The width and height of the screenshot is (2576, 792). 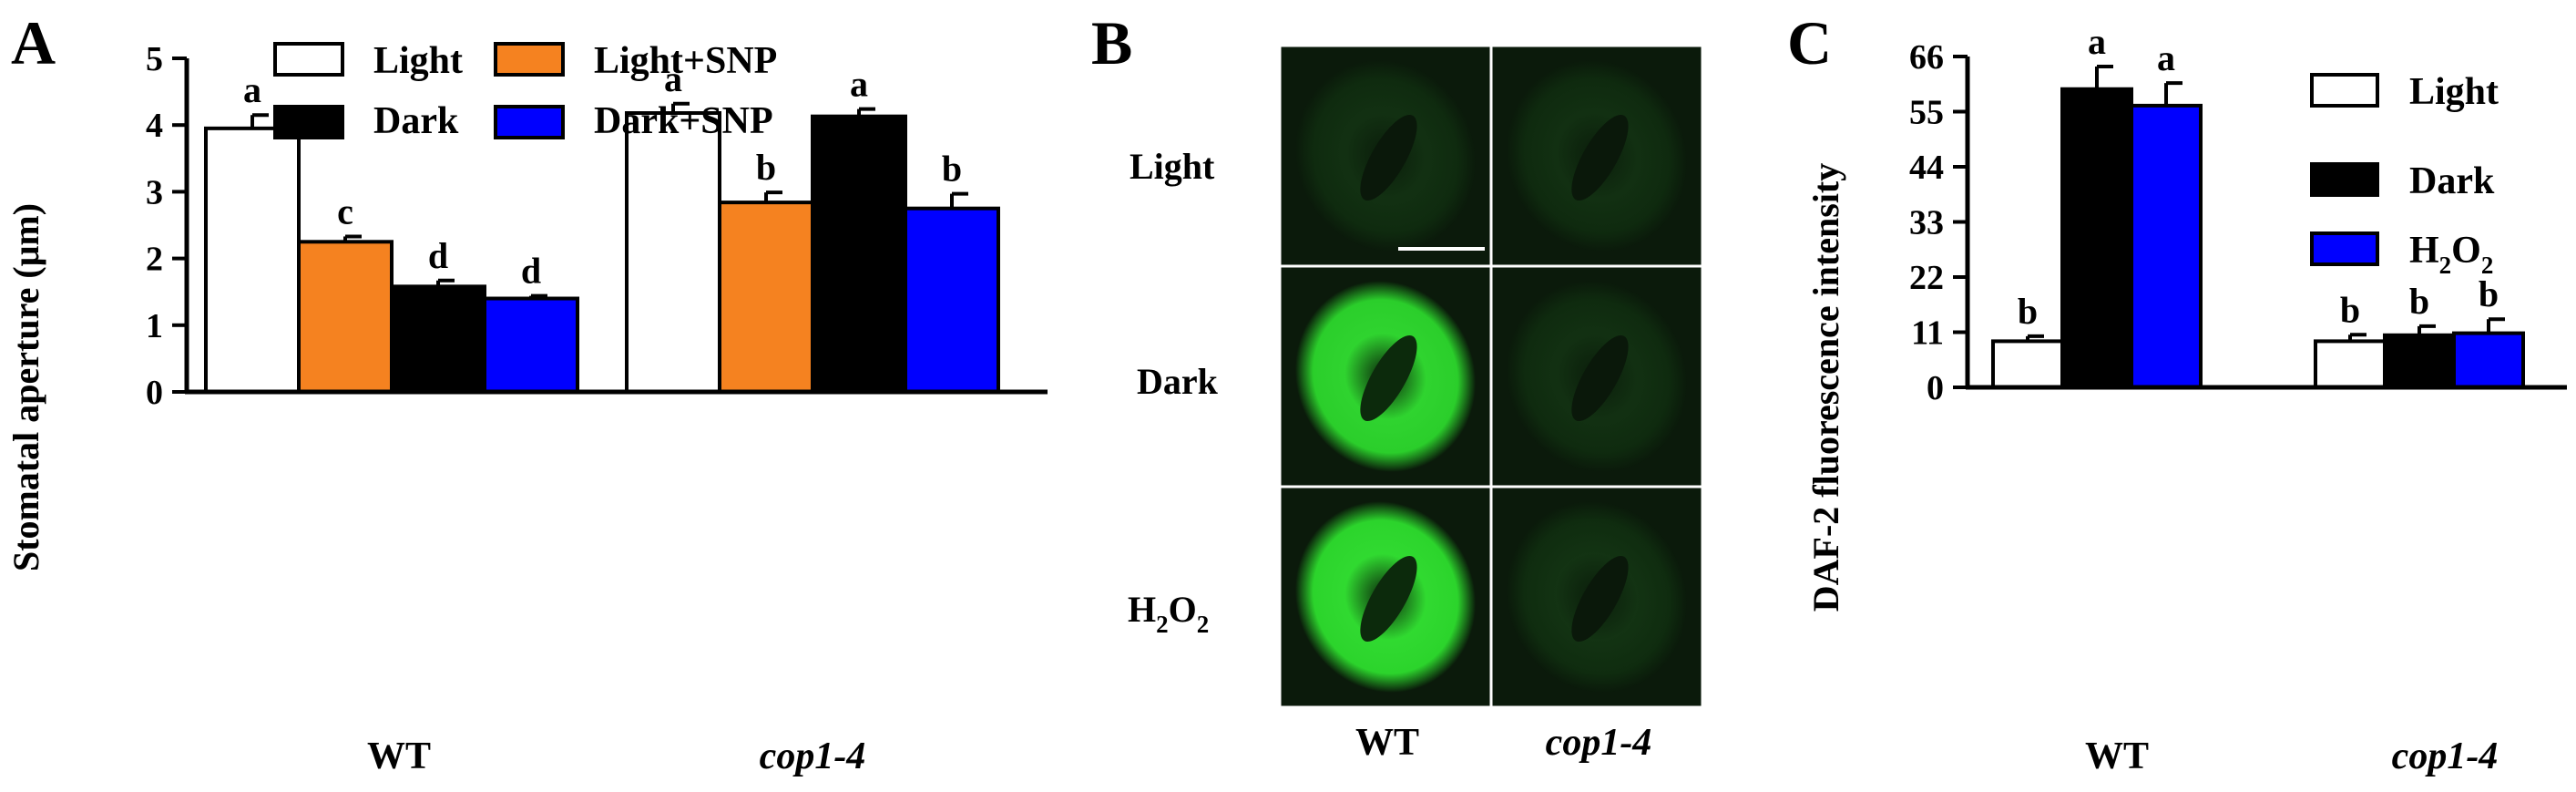 What do you see at coordinates (529, 122) in the screenshot?
I see `legend-swatch-dark-snp` at bounding box center [529, 122].